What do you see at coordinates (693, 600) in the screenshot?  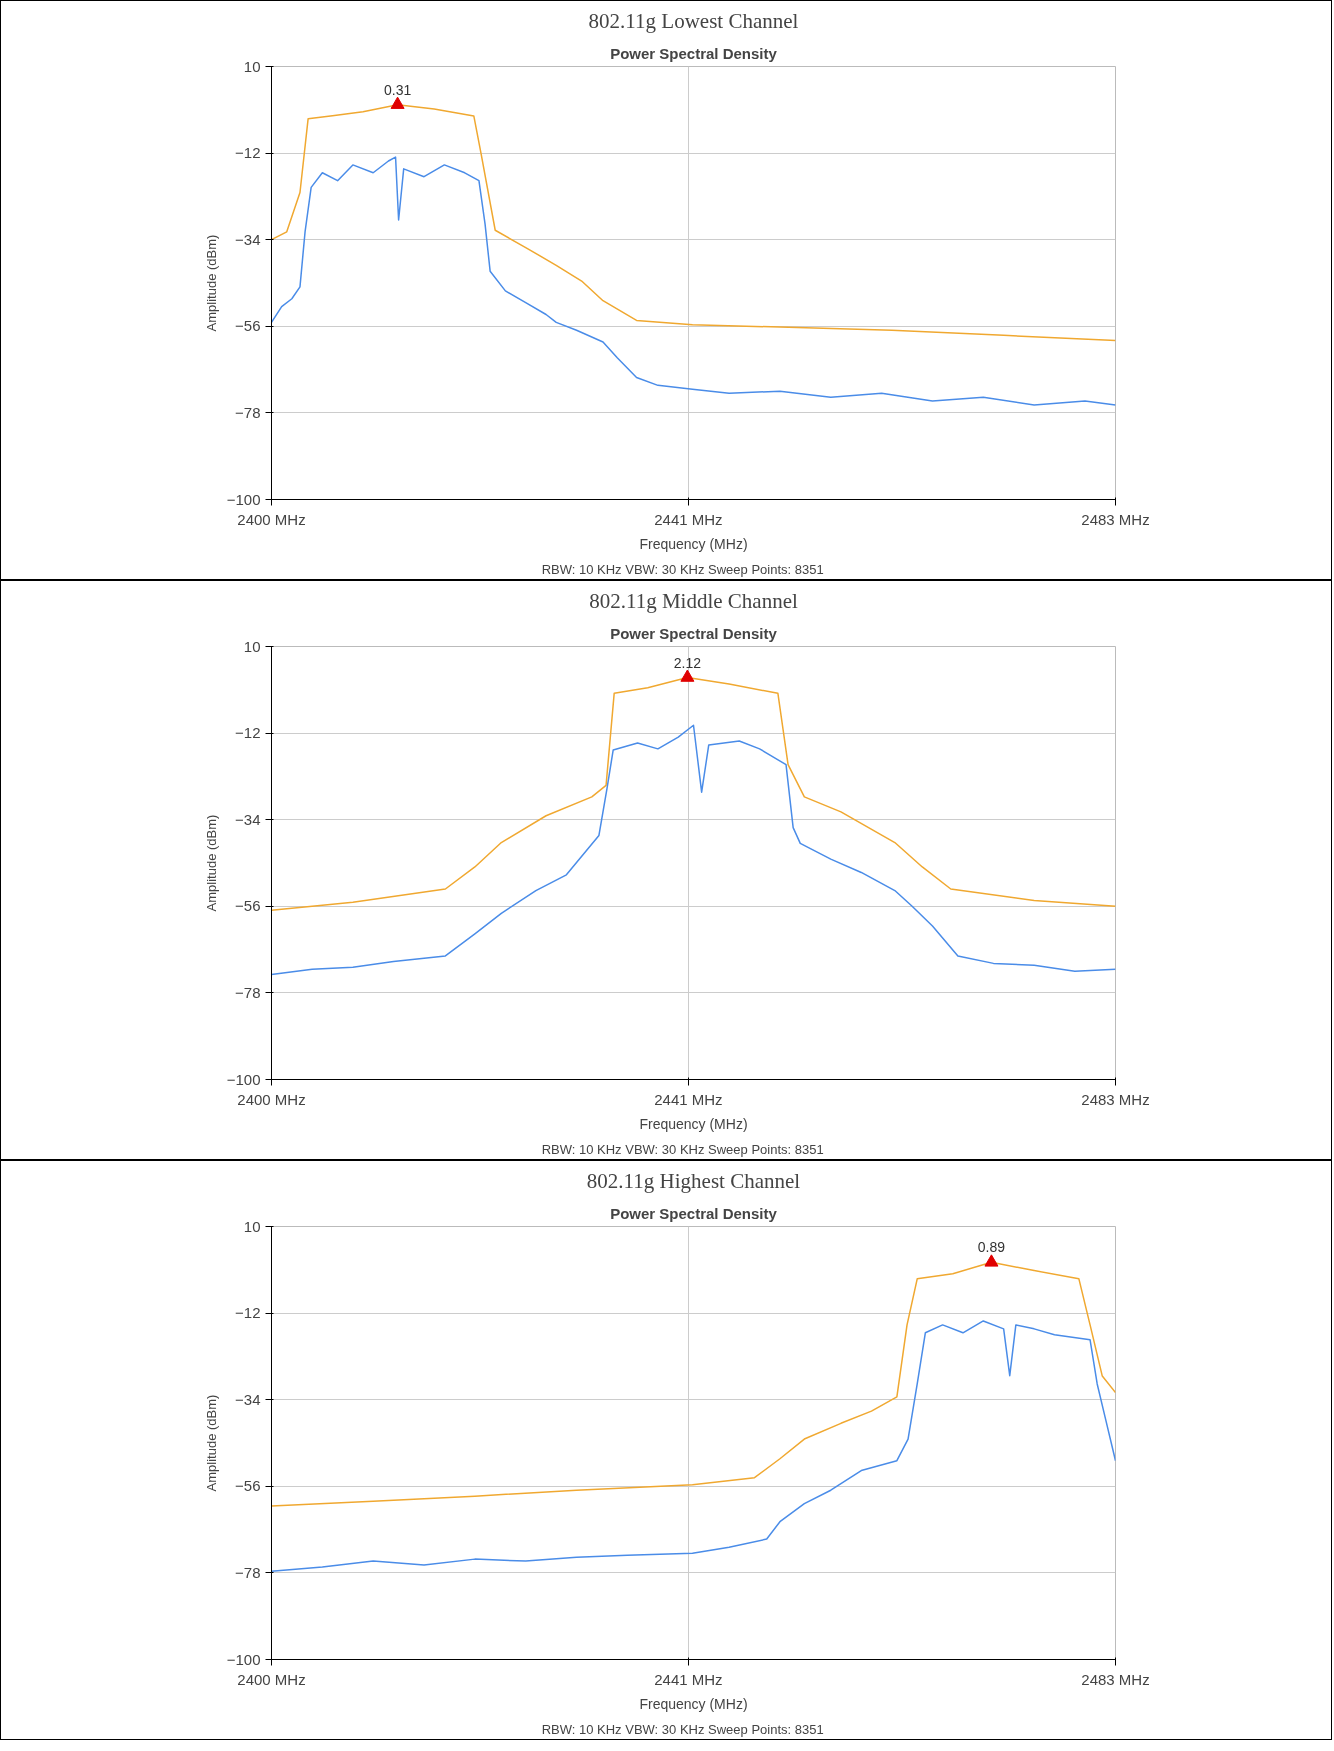 I see `chart-title: 802.11g Middle Channel` at bounding box center [693, 600].